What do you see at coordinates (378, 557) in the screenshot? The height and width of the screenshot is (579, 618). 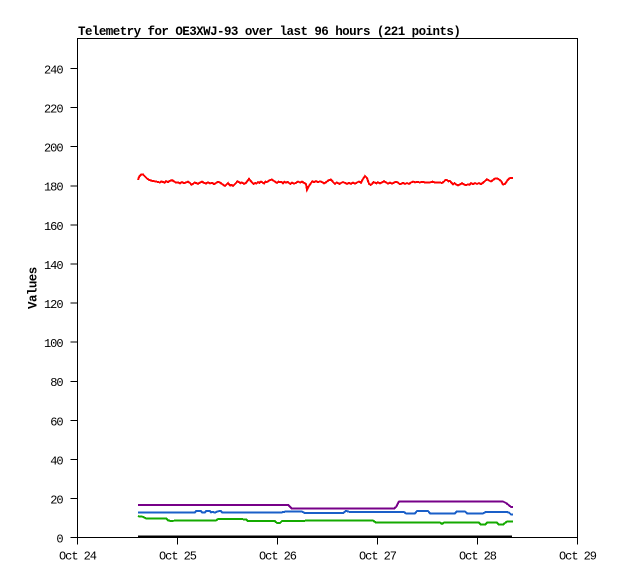 I see `svg-text: Oct 27` at bounding box center [378, 557].